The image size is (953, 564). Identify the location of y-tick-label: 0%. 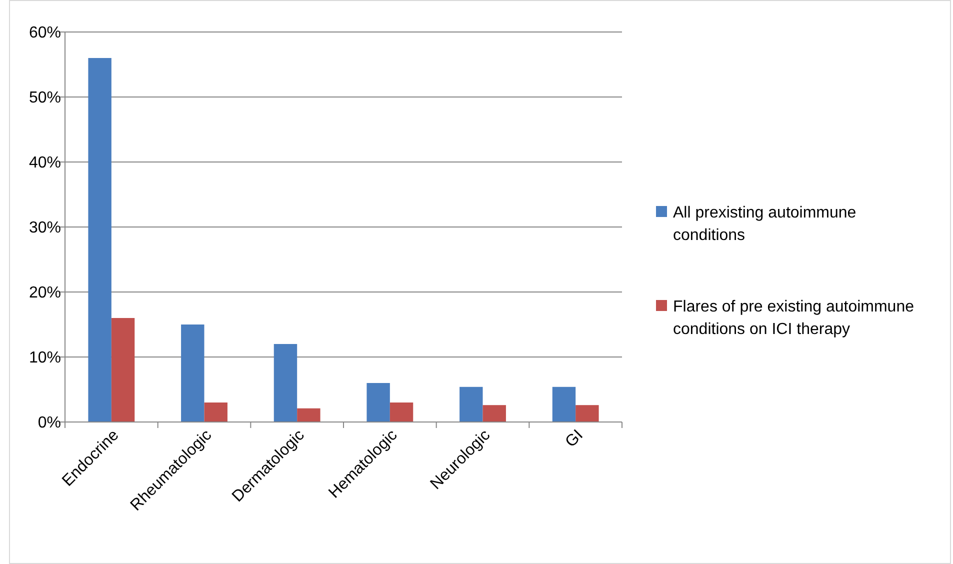
(49, 423).